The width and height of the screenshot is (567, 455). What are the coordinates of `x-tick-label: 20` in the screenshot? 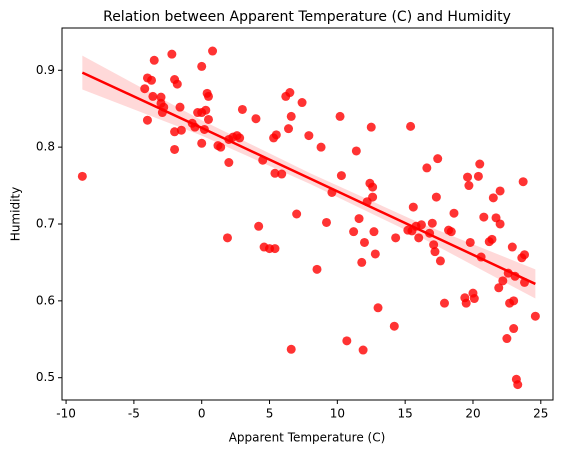 It's located at (472, 414).